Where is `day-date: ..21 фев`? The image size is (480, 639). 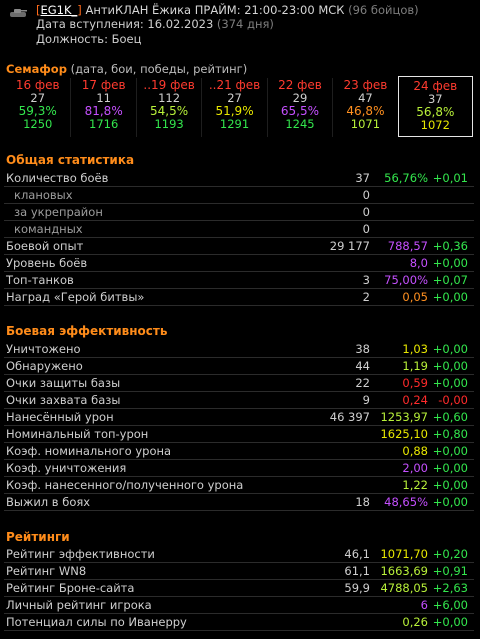
day-date: ..21 фев is located at coordinates (234, 85).